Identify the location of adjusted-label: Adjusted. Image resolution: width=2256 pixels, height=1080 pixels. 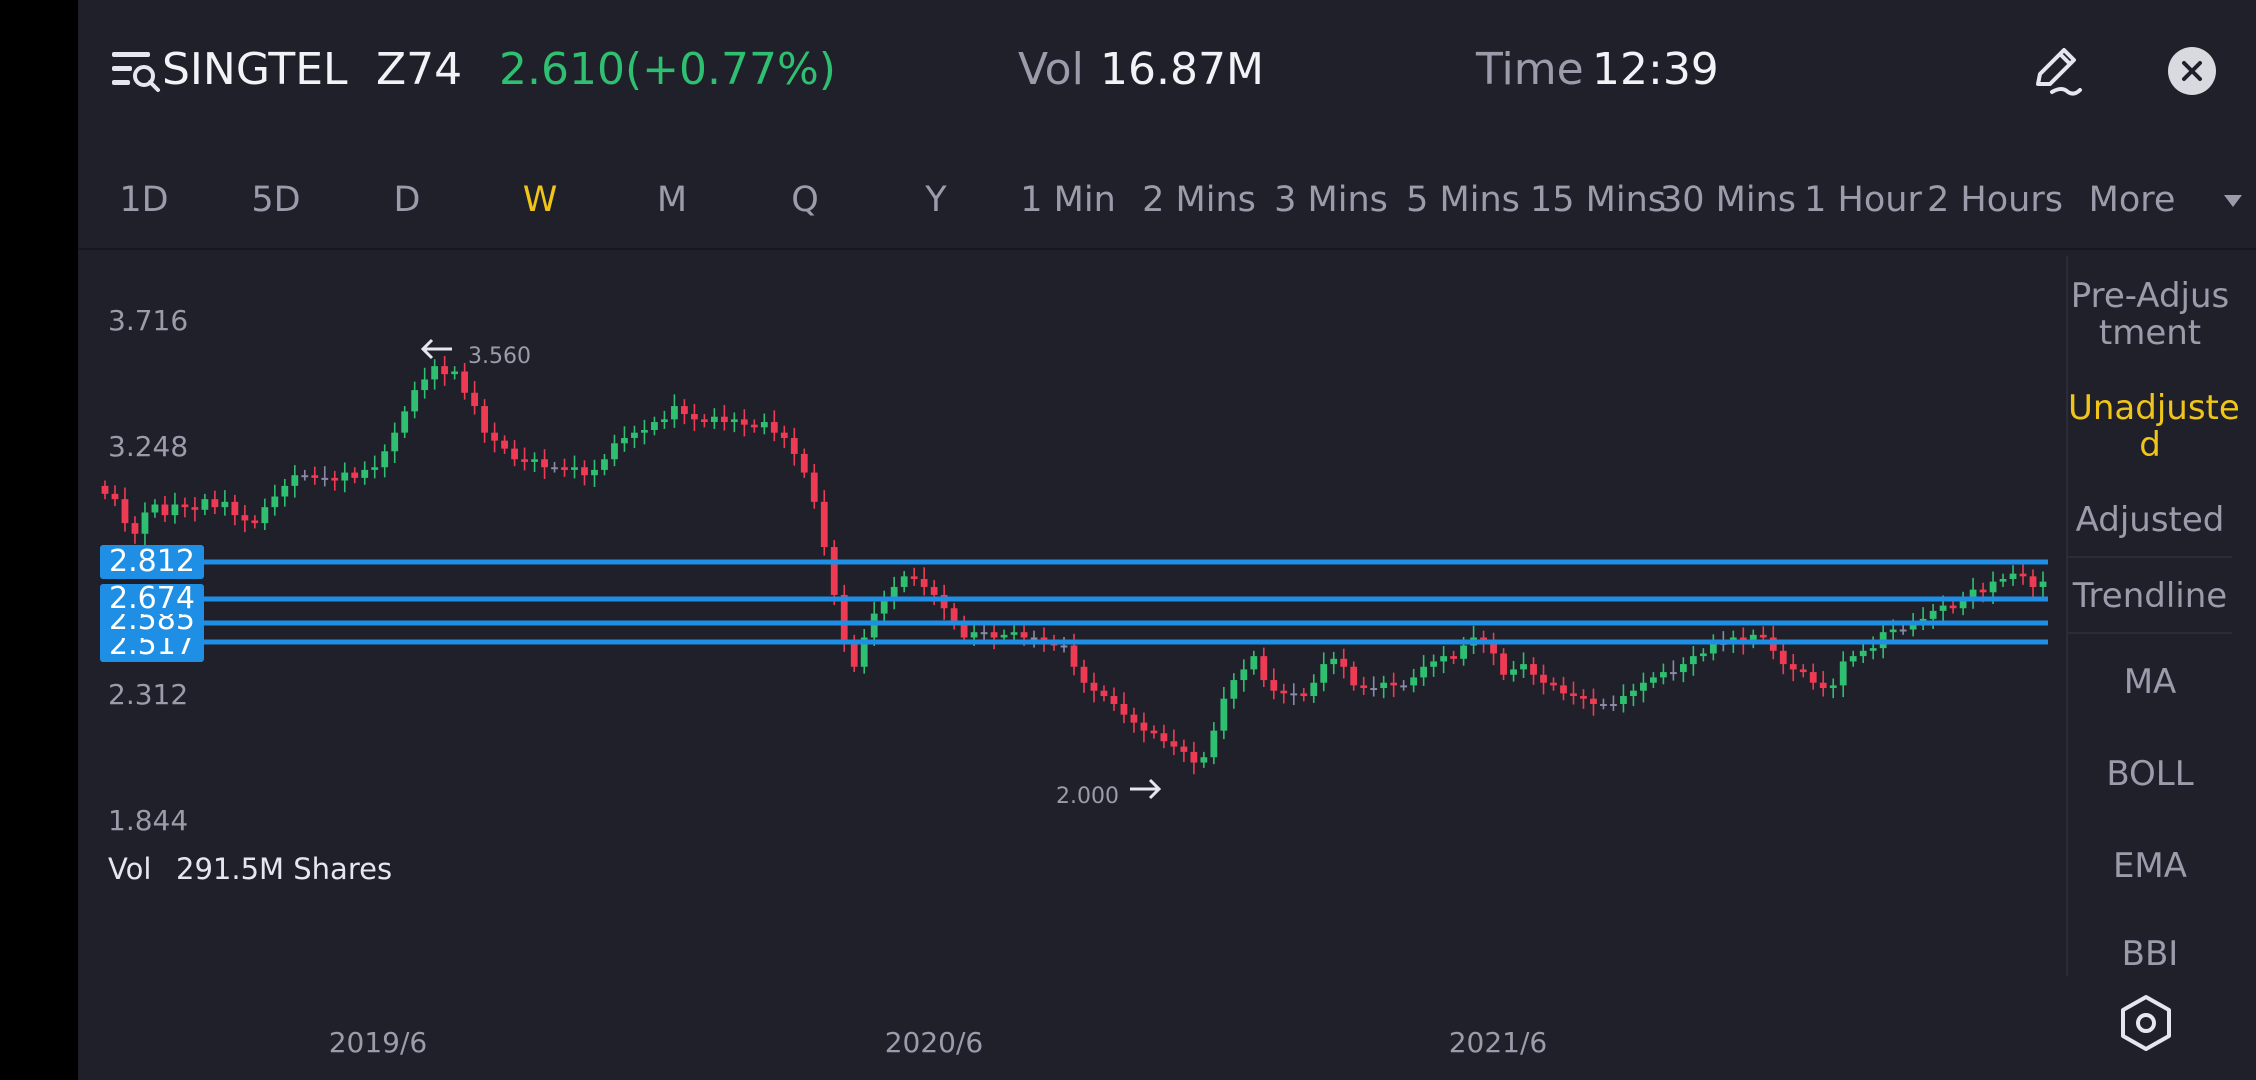
(2150, 520).